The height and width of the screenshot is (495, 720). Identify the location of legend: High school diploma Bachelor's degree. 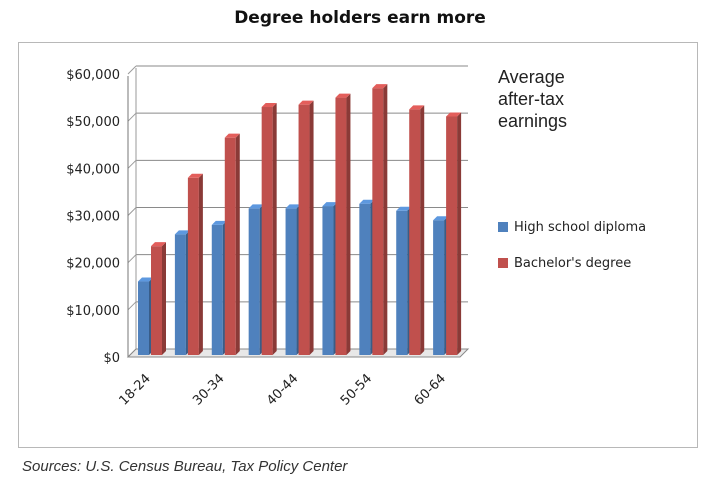
(572, 254).